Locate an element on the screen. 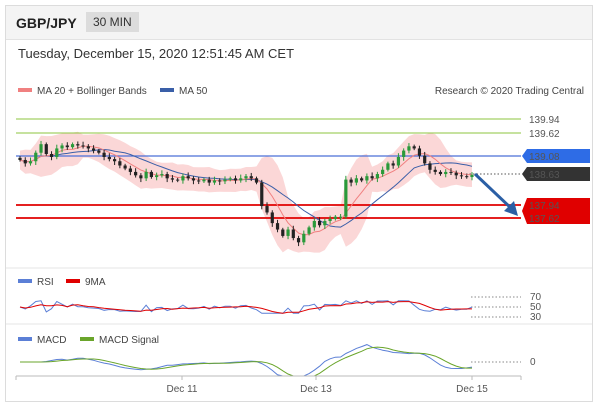  rsi-legend-swatch is located at coordinates (25, 281).